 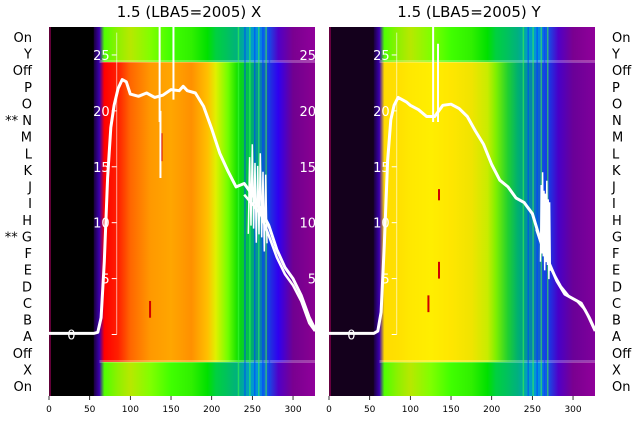 What do you see at coordinates (312, 280) in the screenshot?
I see `overlay-tick-label-right: 5` at bounding box center [312, 280].